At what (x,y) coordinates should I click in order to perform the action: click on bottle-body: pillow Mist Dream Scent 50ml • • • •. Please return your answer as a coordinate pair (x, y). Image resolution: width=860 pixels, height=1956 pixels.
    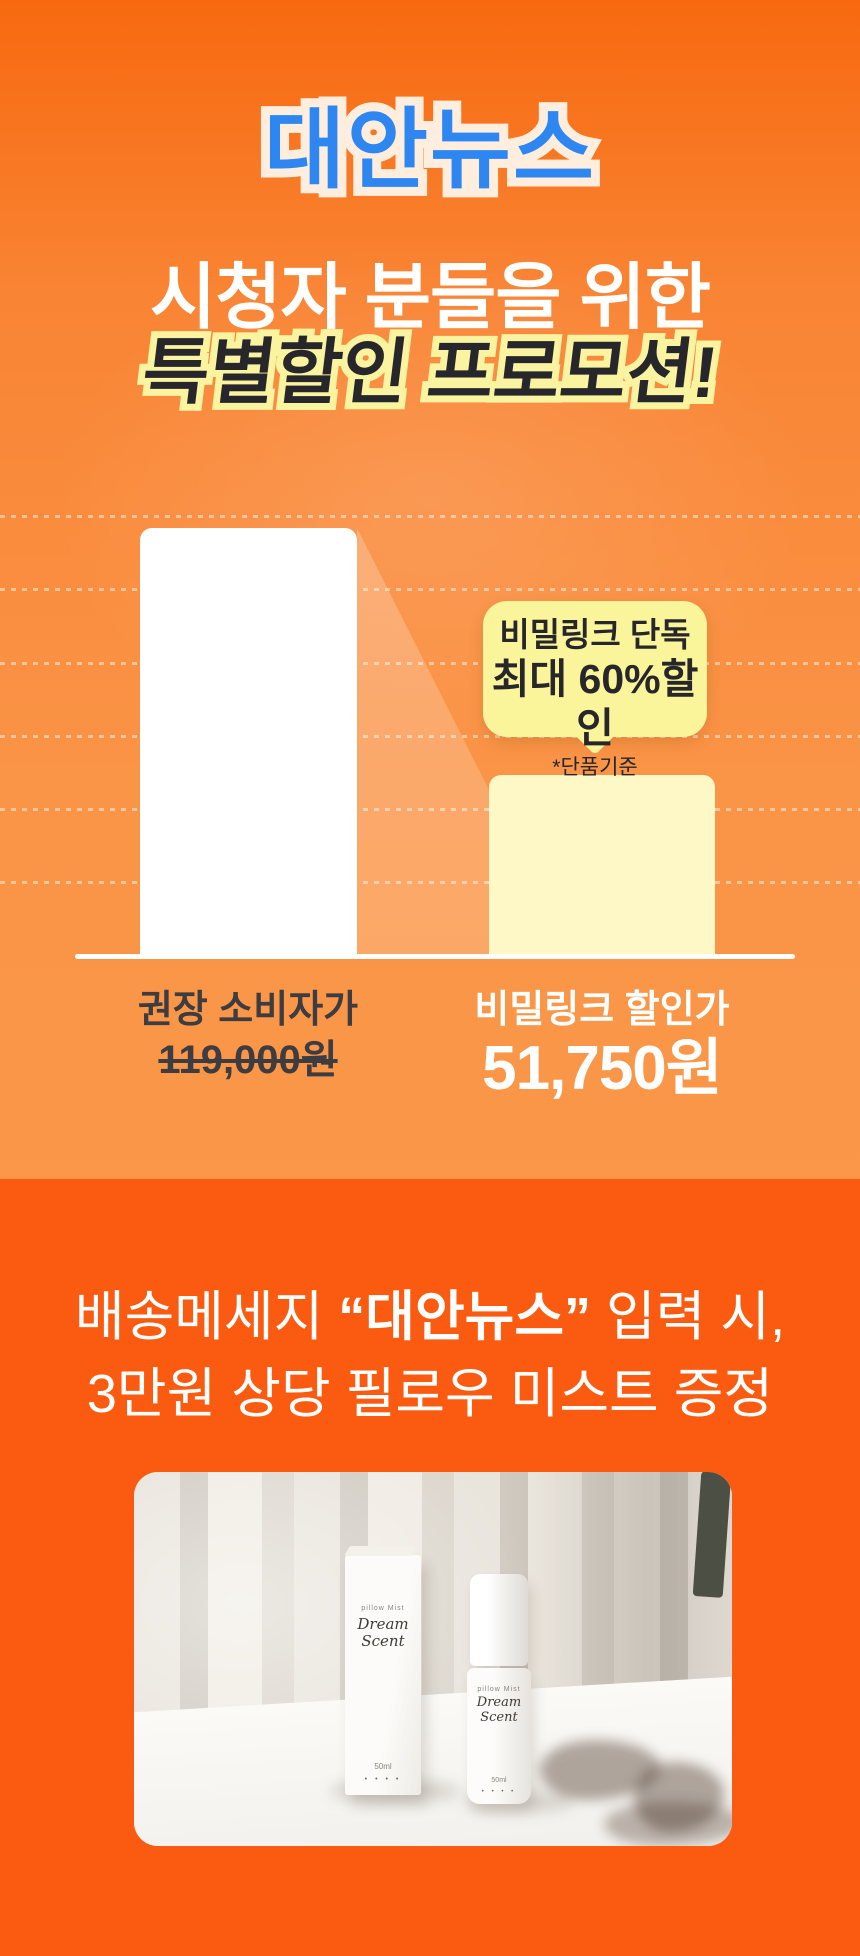
    Looking at the image, I should click on (499, 1736).